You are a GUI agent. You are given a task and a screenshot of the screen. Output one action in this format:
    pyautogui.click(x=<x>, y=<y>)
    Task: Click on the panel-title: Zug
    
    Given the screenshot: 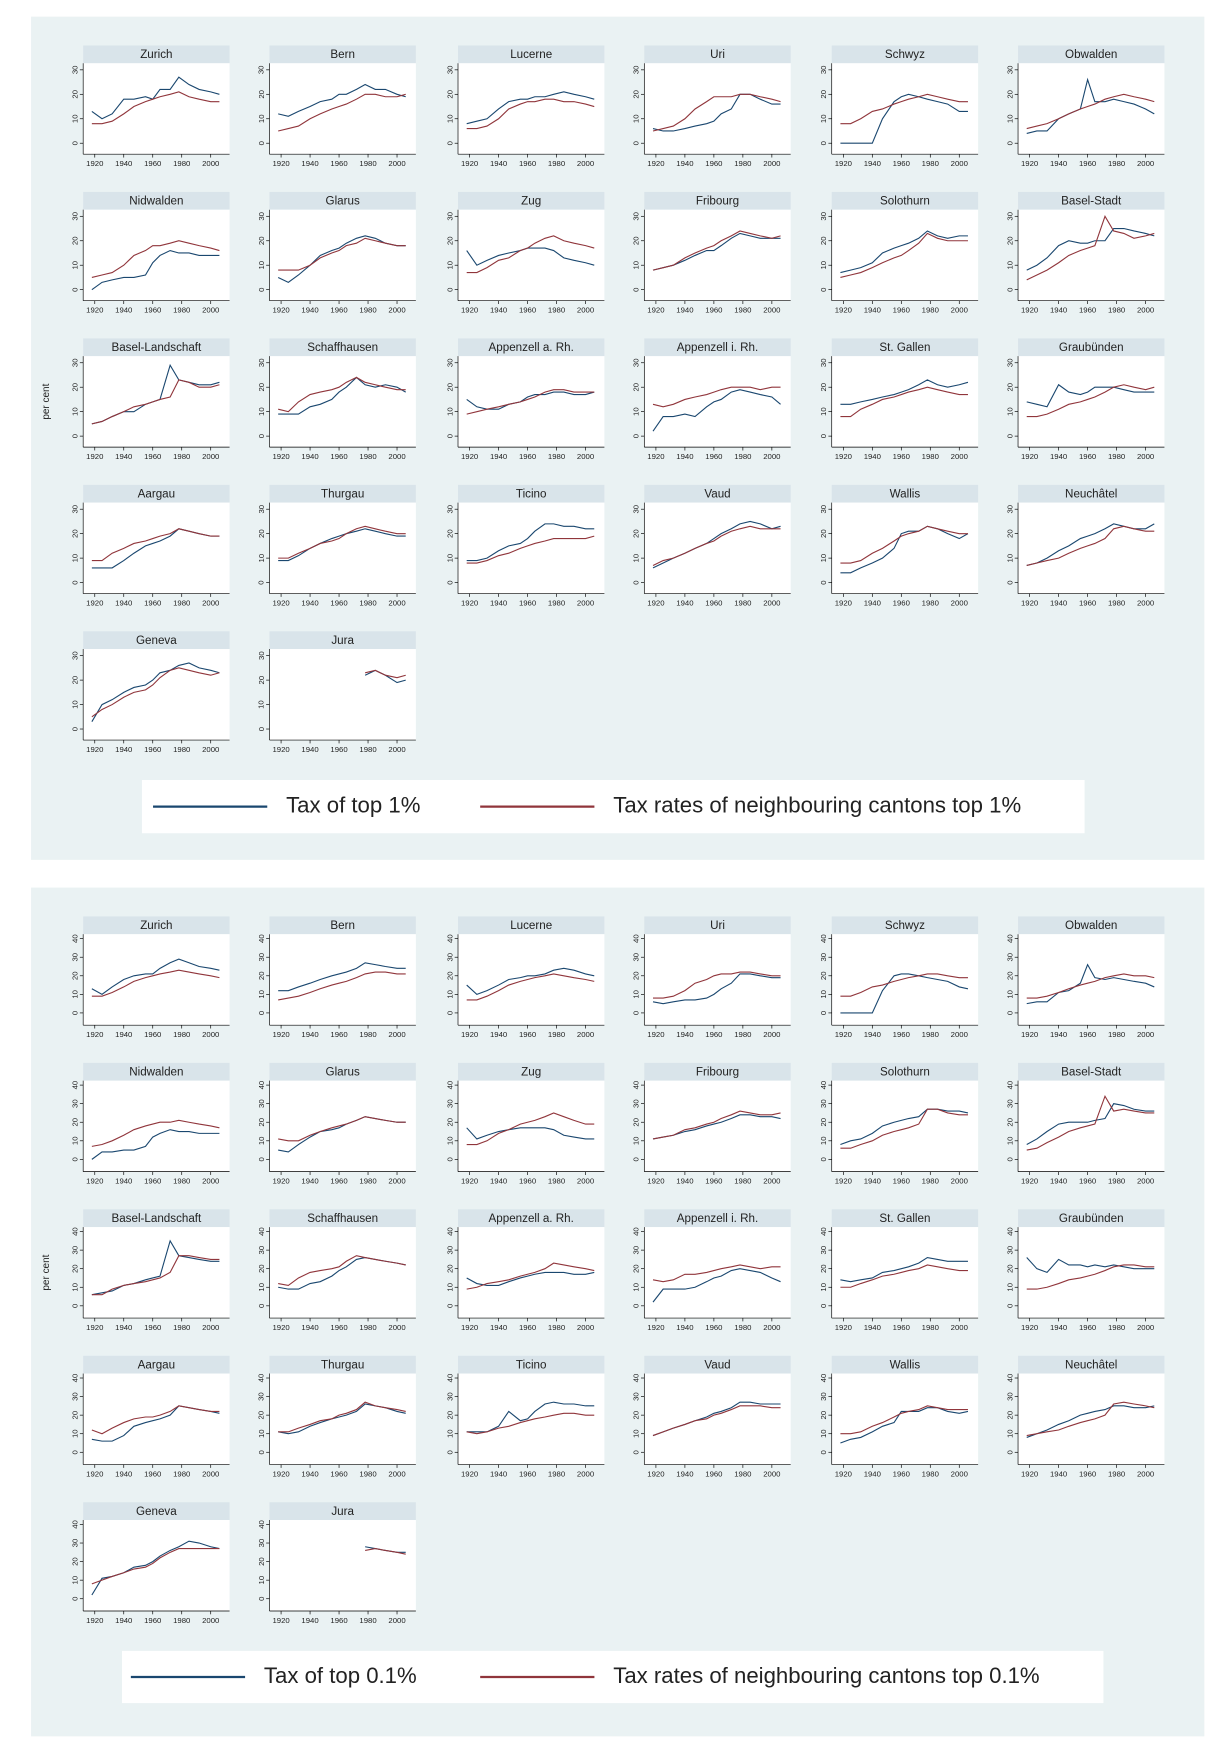 What is the action you would take?
    pyautogui.click(x=531, y=1071)
    